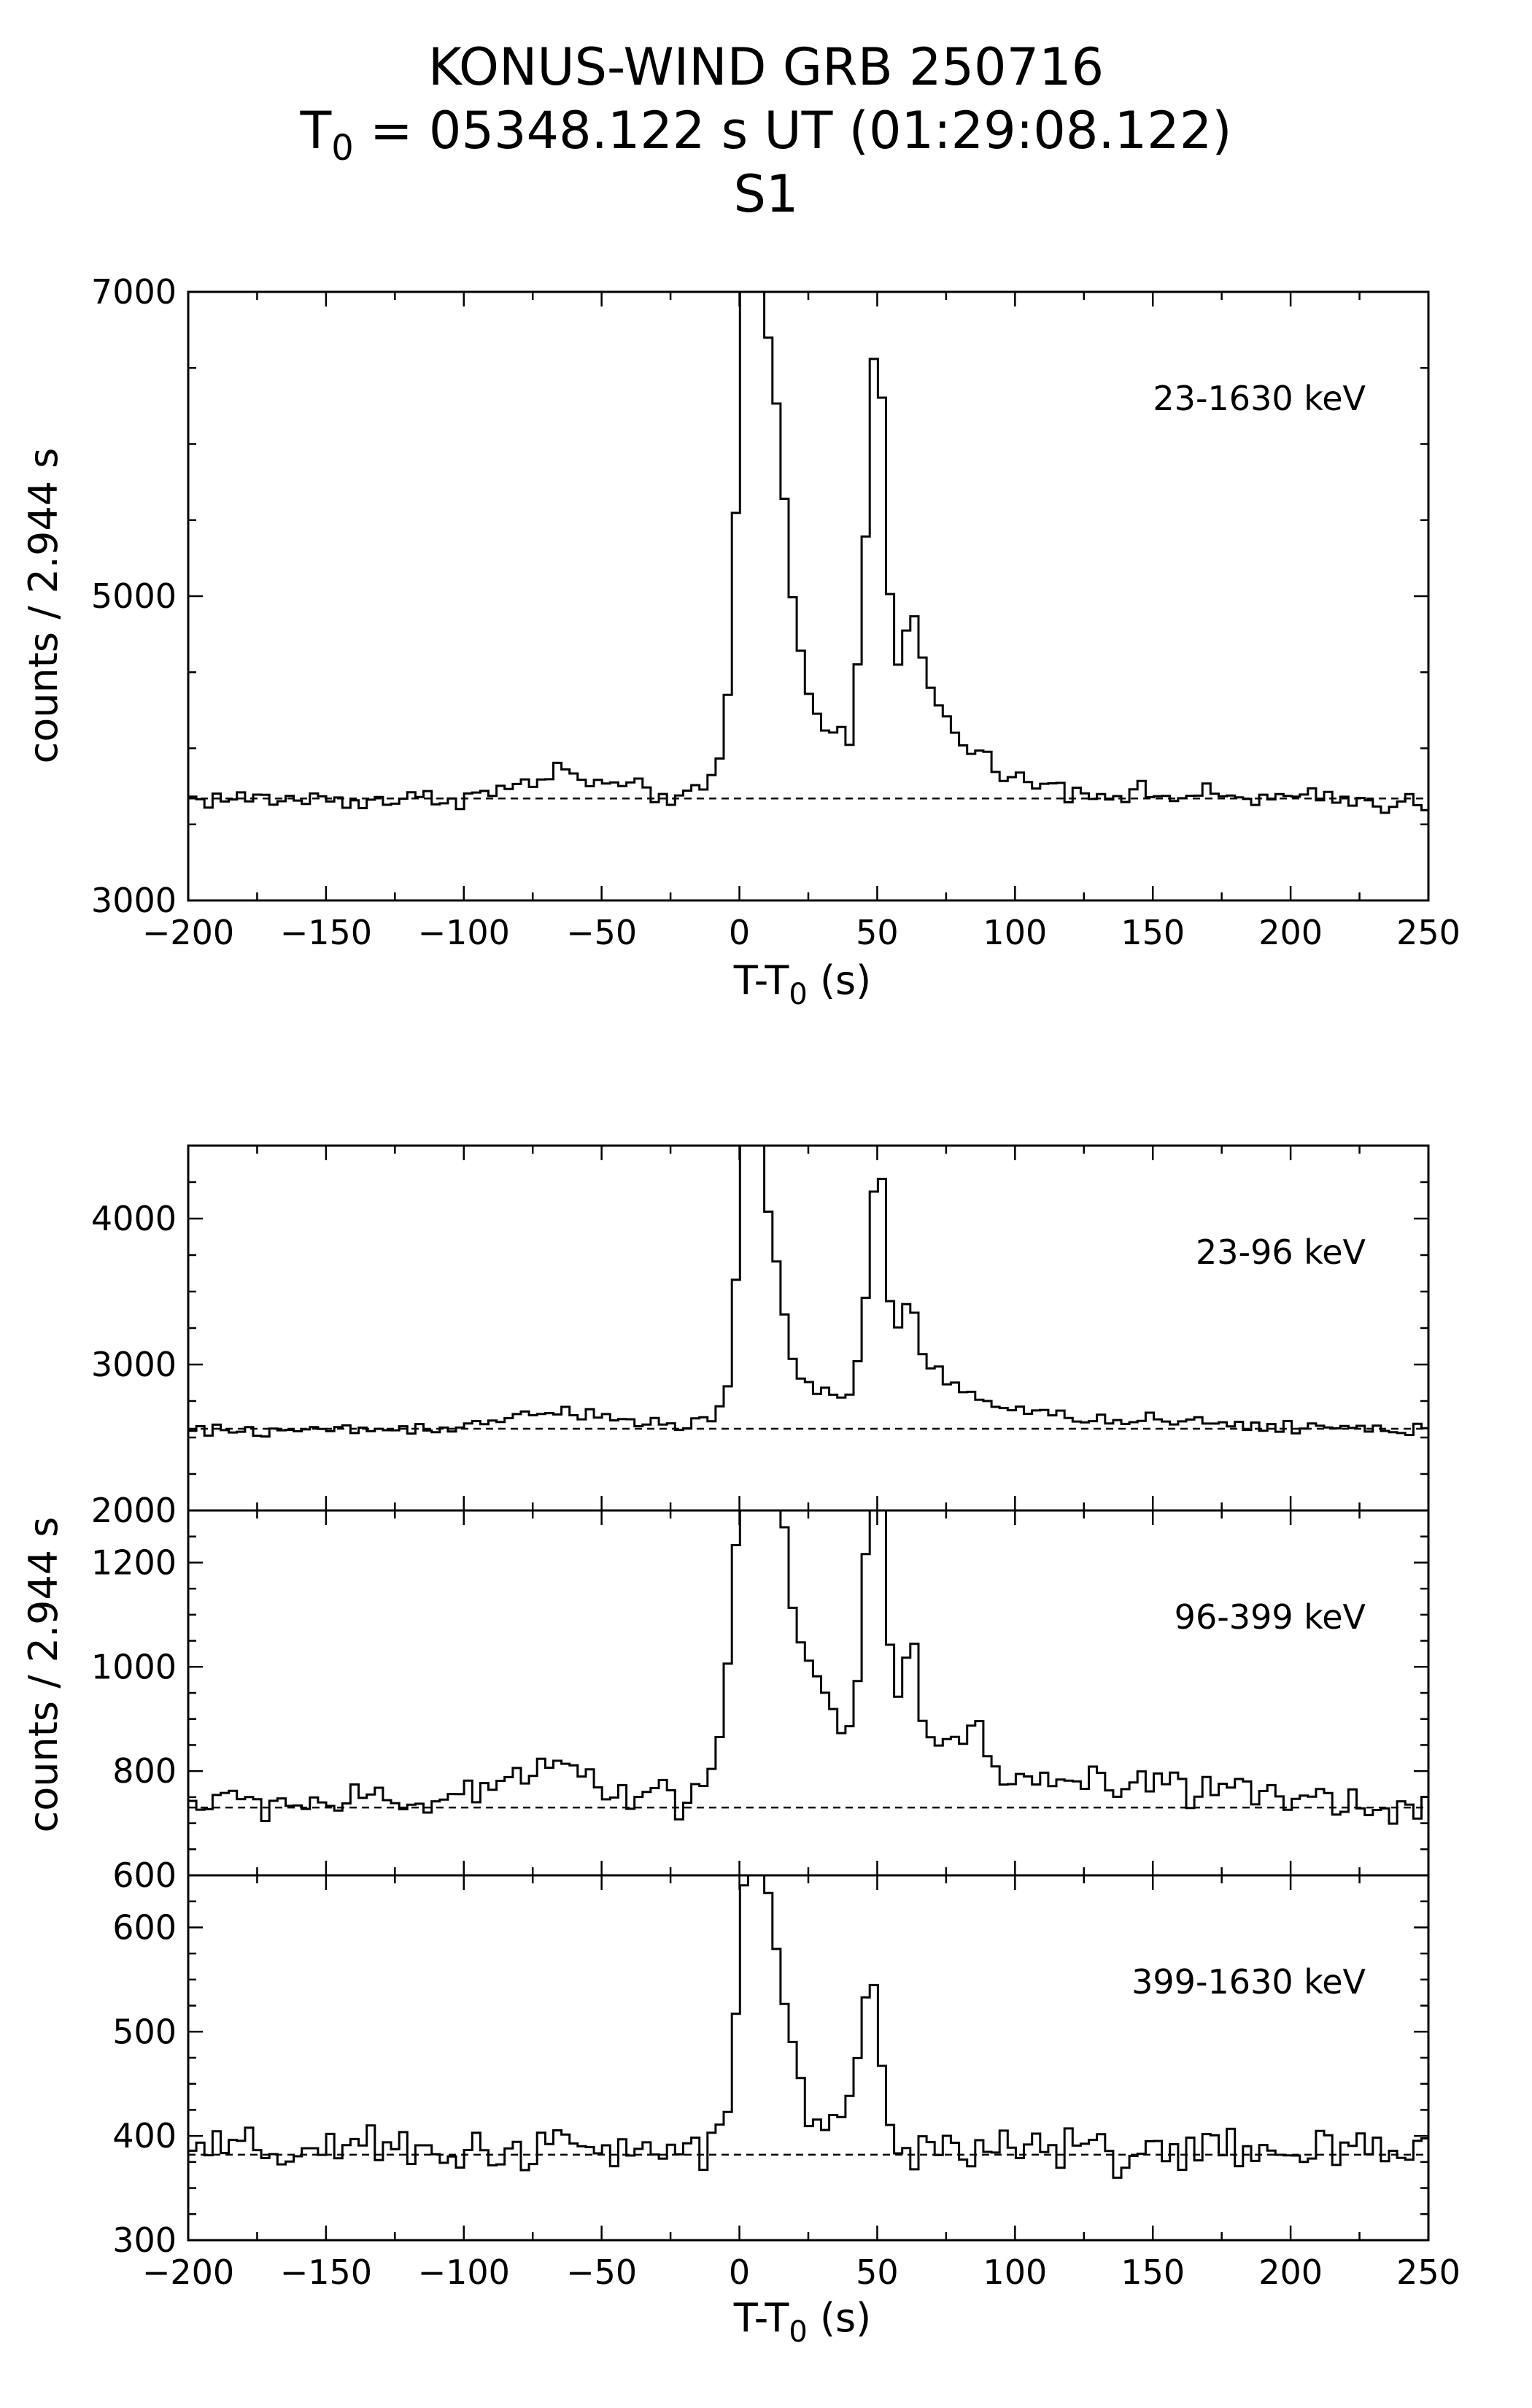 The height and width of the screenshot is (2408, 1532). What do you see at coordinates (134, 1562) in the screenshot?
I see `y-tick-label-bottom-2: 1200` at bounding box center [134, 1562].